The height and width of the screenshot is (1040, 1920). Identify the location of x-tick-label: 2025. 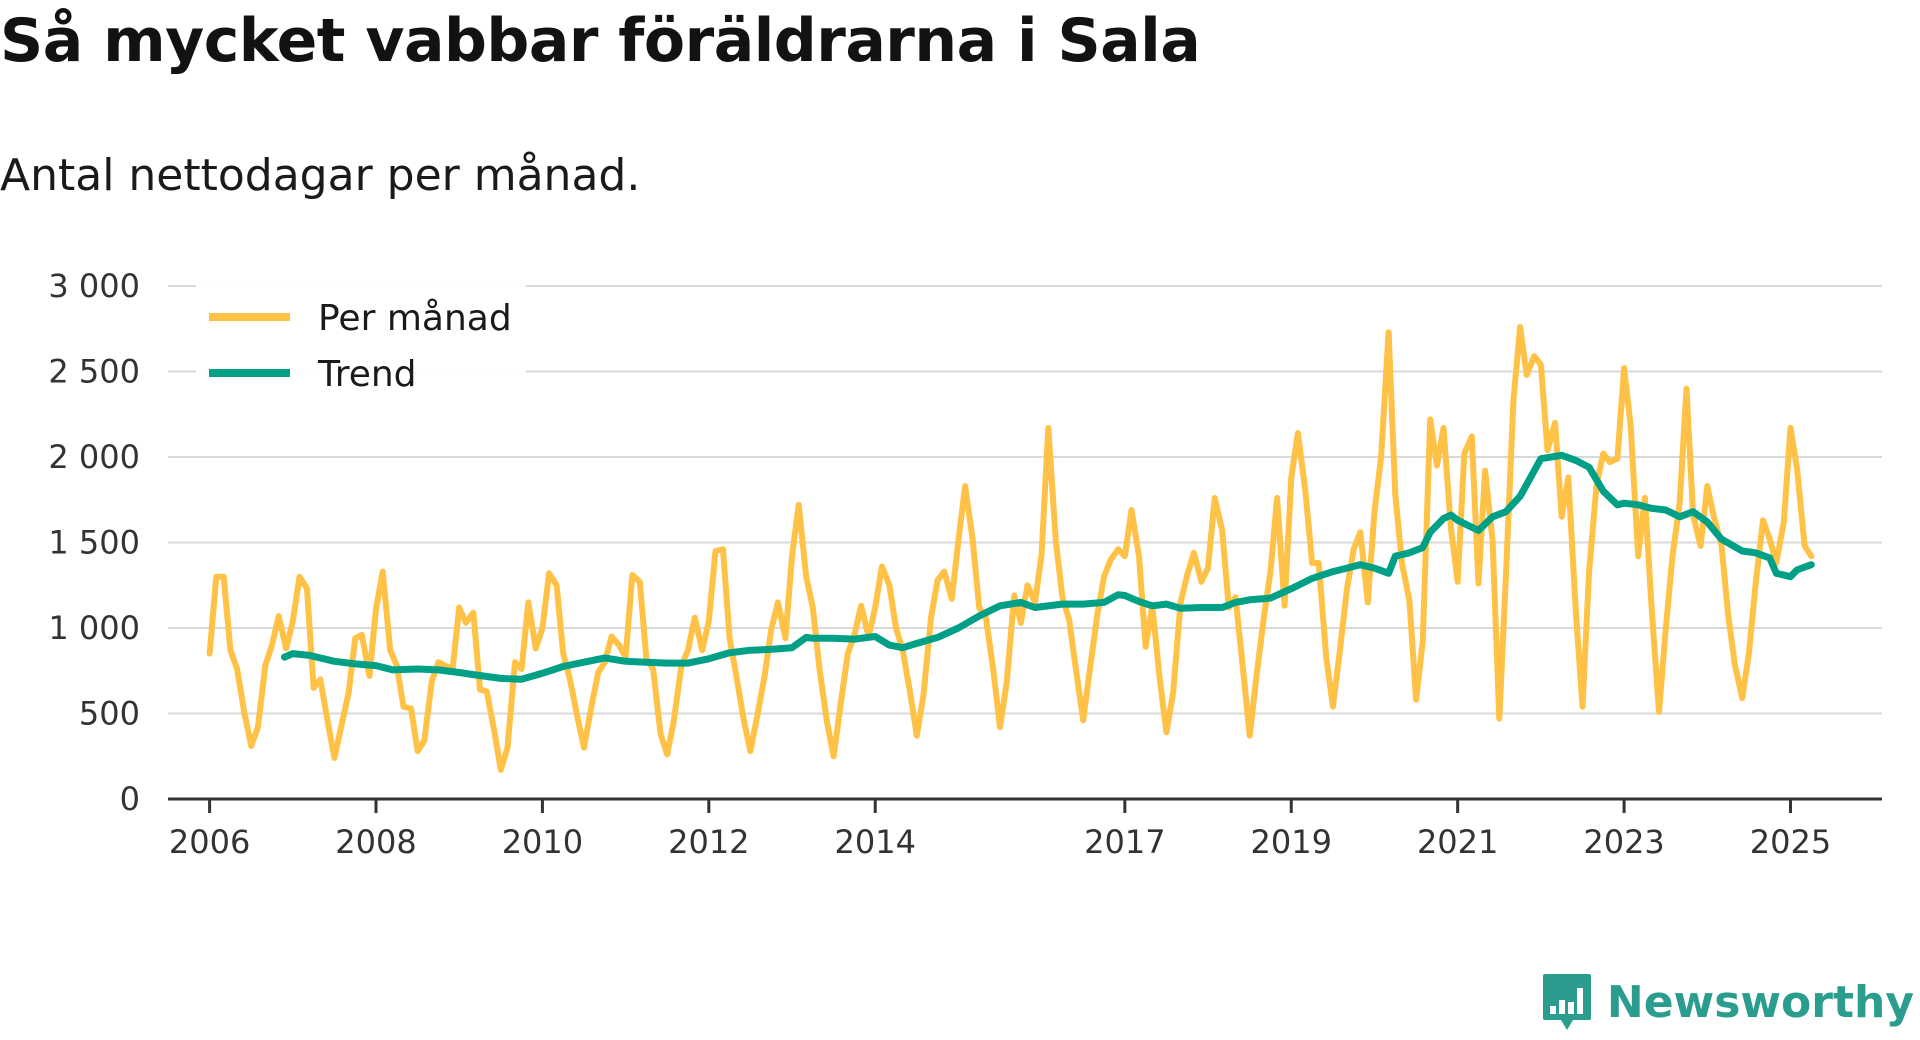
(1790, 842).